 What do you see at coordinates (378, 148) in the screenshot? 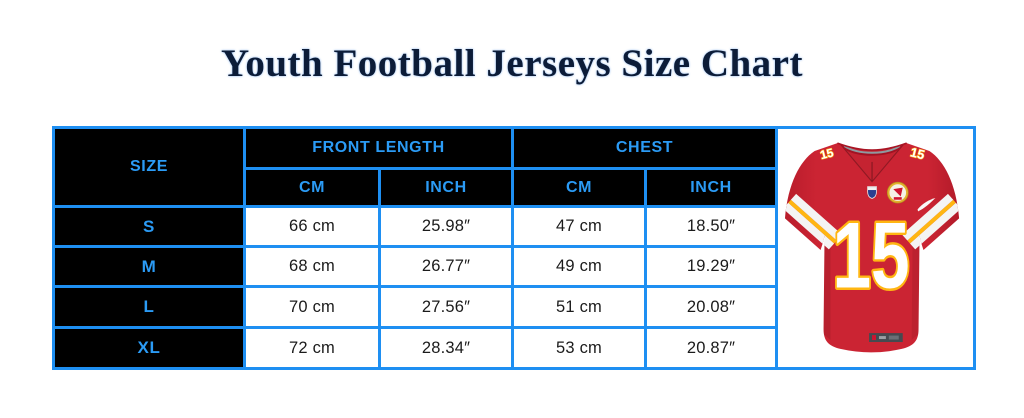
I see `col-header-front-length: FRONT LENGTH` at bounding box center [378, 148].